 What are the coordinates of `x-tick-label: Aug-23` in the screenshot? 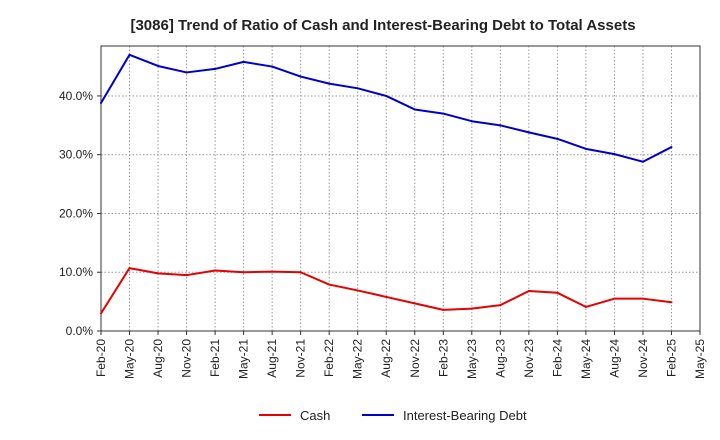 It's located at (500, 358).